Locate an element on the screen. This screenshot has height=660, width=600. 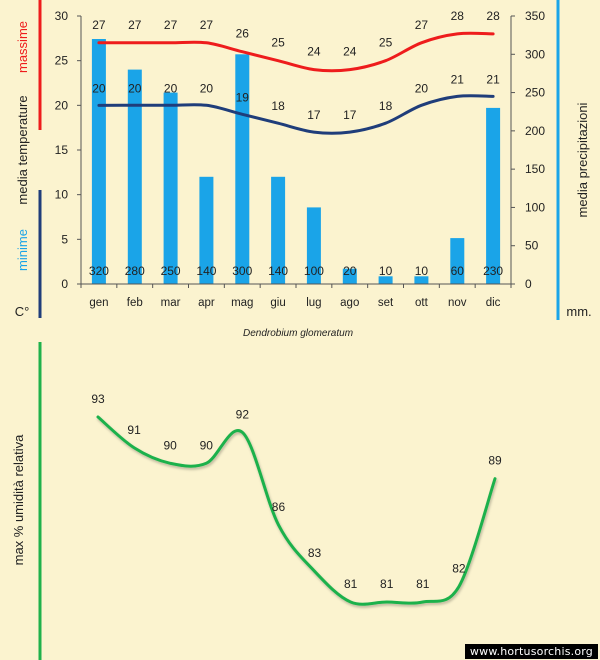
precipitation-label: 250 is located at coordinates (171, 271).